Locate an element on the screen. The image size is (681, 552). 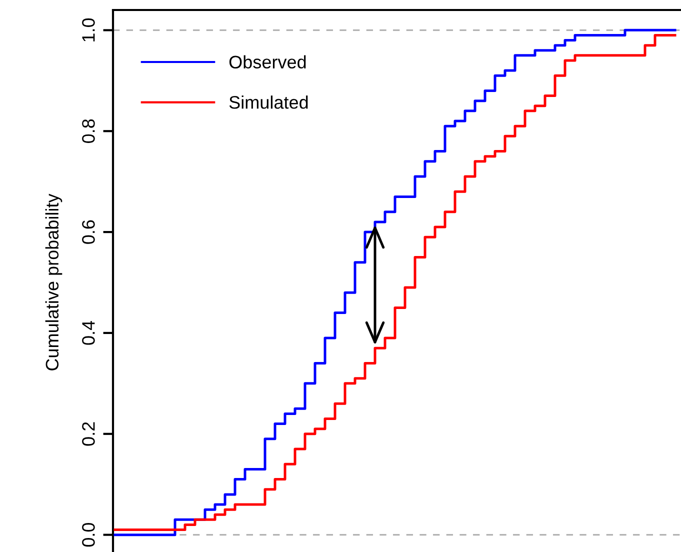
y-tick-label: 0.2 is located at coordinates (88, 434).